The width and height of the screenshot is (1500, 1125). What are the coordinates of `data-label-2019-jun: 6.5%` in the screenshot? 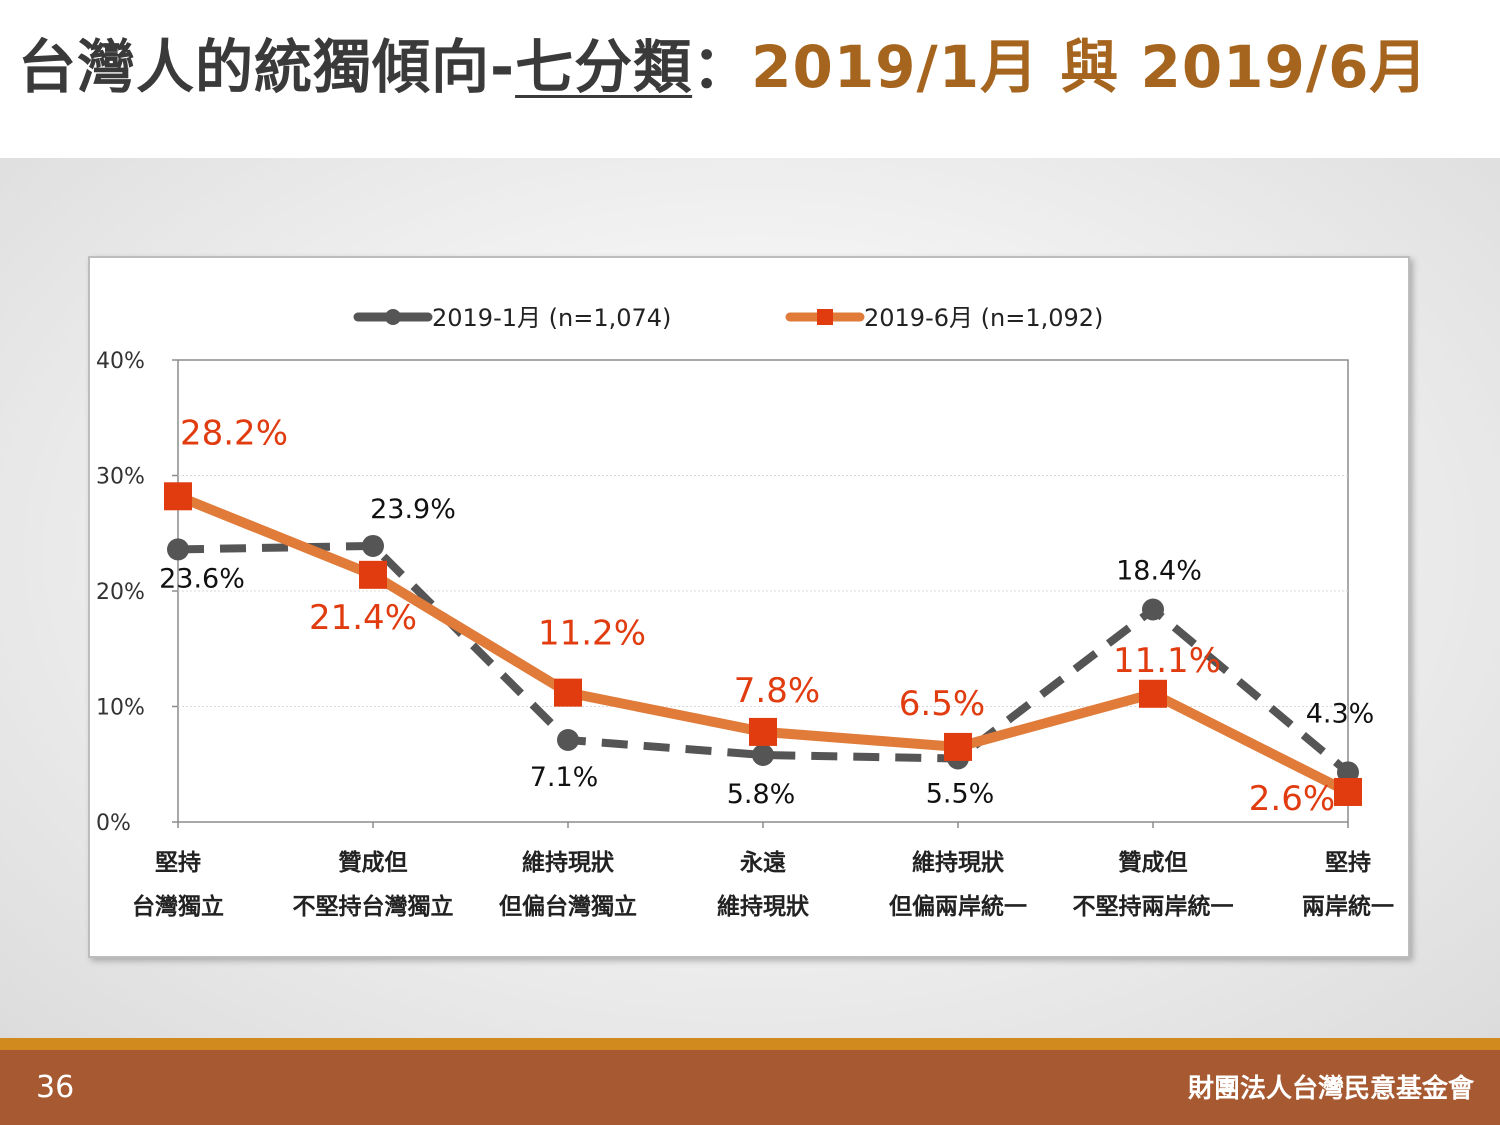 It's located at (942, 704).